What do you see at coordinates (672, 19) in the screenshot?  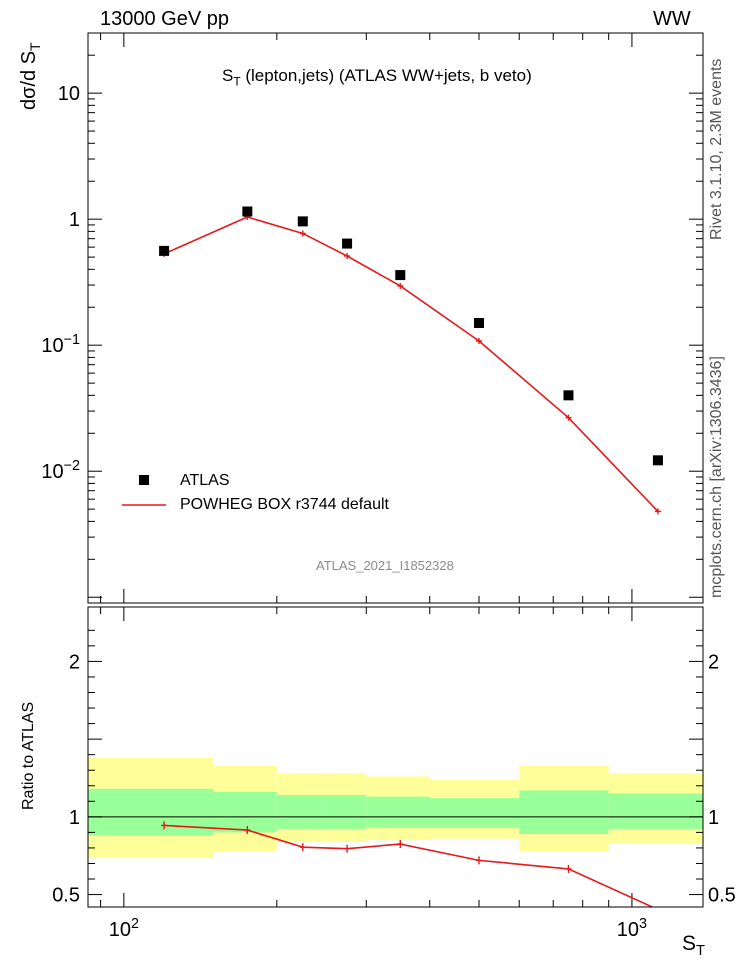 I see `header-right: WW` at bounding box center [672, 19].